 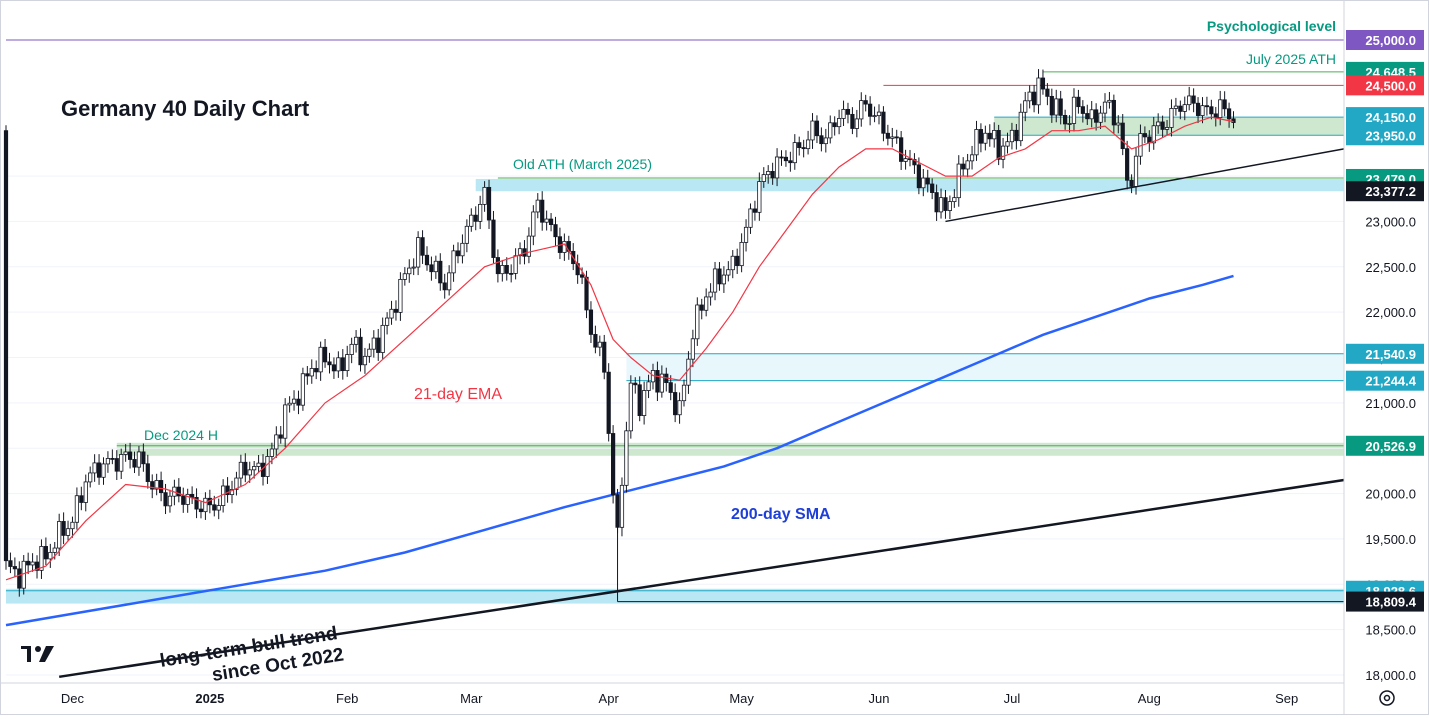 I want to click on zone-dec-2024-high, so click(x=730, y=449).